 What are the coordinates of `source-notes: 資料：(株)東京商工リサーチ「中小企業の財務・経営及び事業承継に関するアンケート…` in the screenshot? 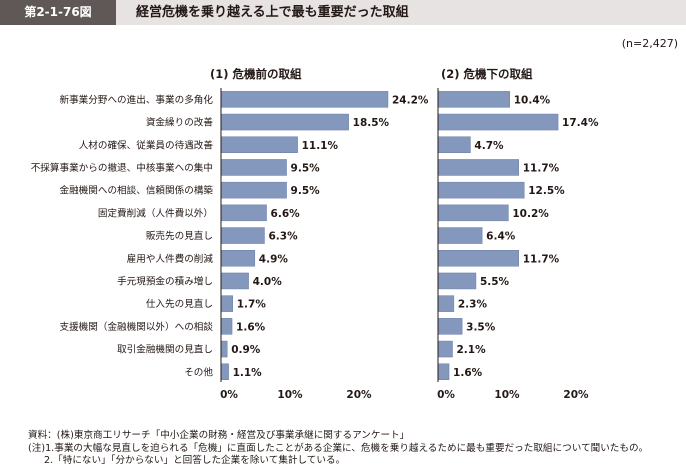 It's located at (338, 449).